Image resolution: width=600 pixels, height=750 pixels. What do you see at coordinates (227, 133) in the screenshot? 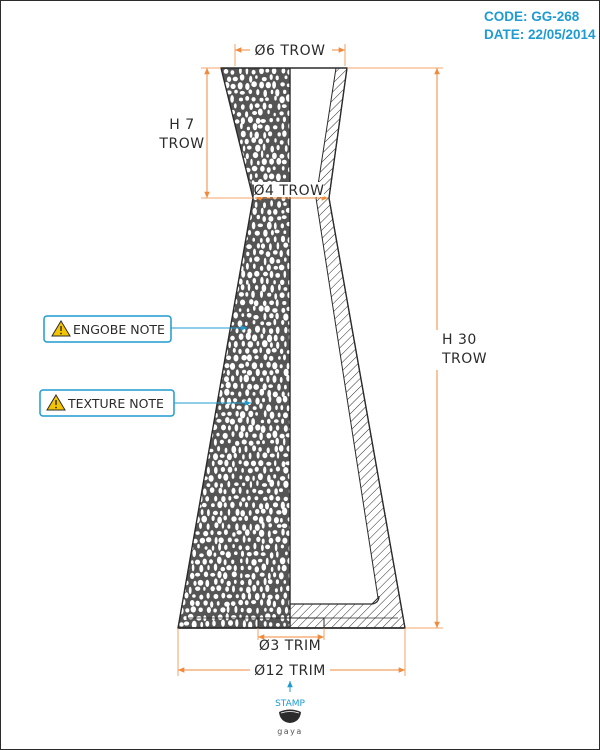
I see `dim-neck-height` at bounding box center [227, 133].